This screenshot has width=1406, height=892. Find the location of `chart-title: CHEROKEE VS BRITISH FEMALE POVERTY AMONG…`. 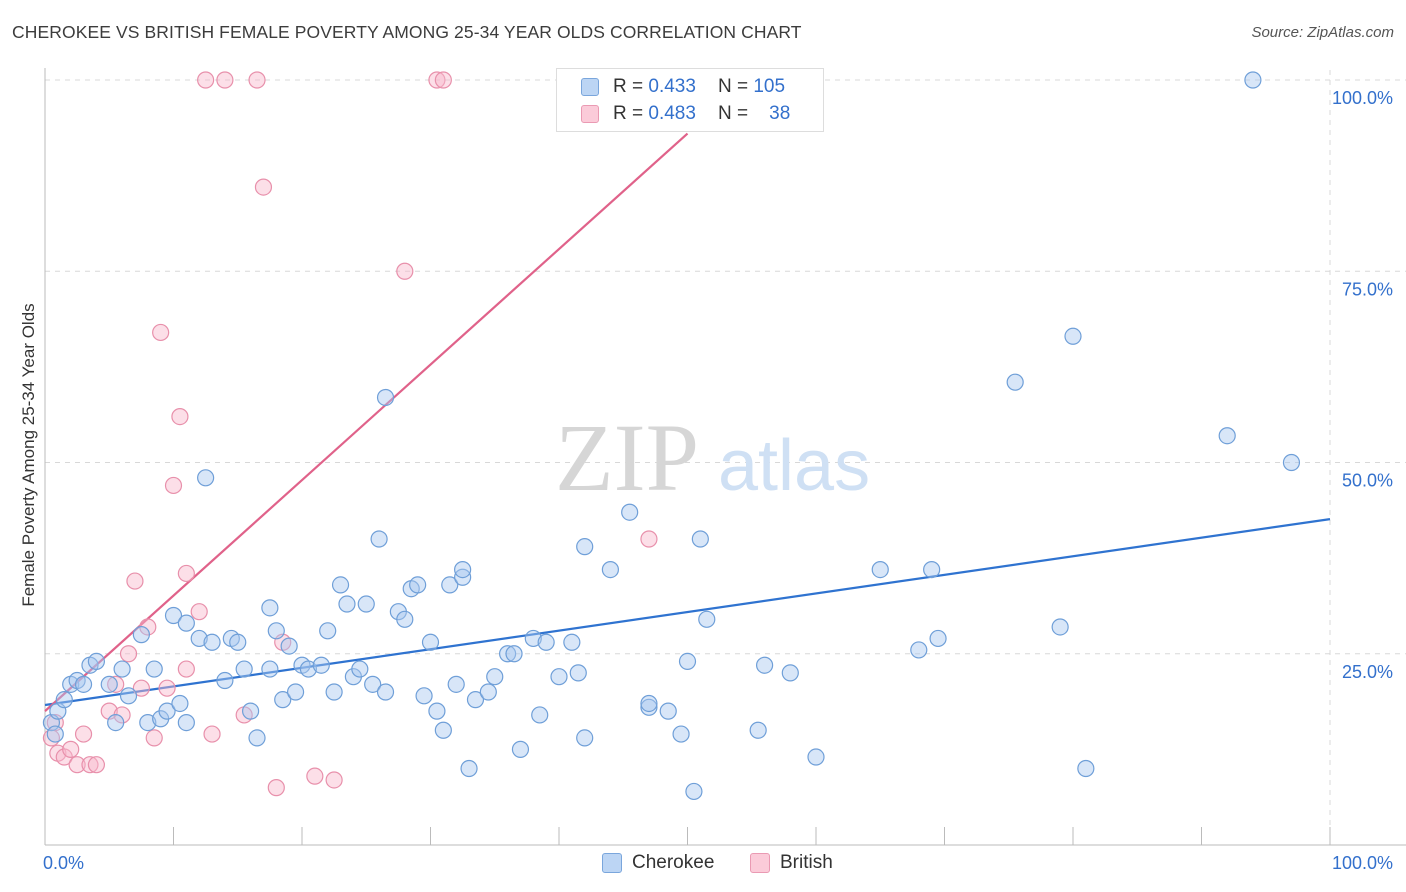

chart-title: CHEROKEE VS BRITISH FEMALE POVERTY AMONG… is located at coordinates (407, 32).